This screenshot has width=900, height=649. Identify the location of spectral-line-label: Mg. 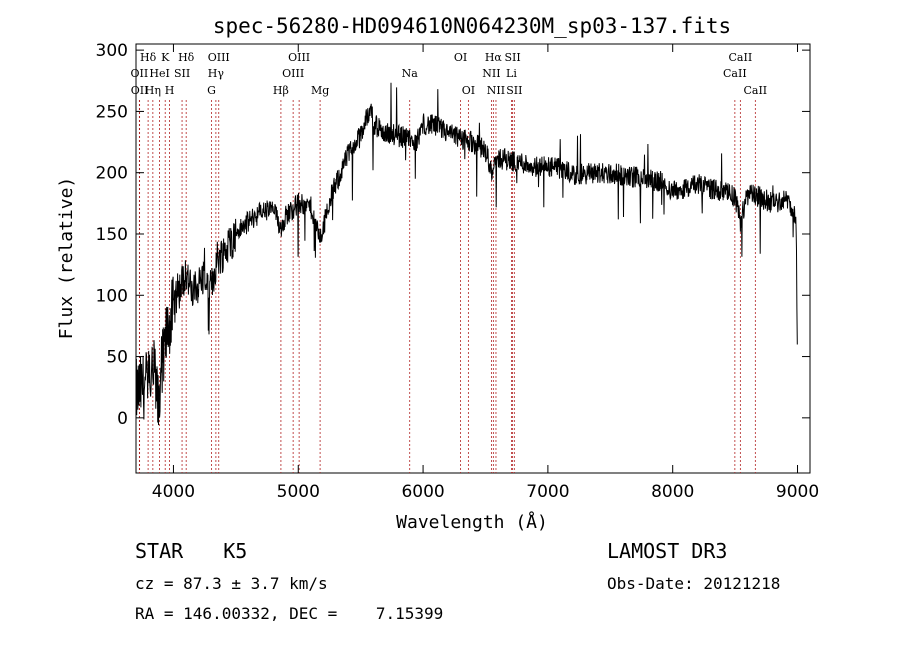
(320, 90).